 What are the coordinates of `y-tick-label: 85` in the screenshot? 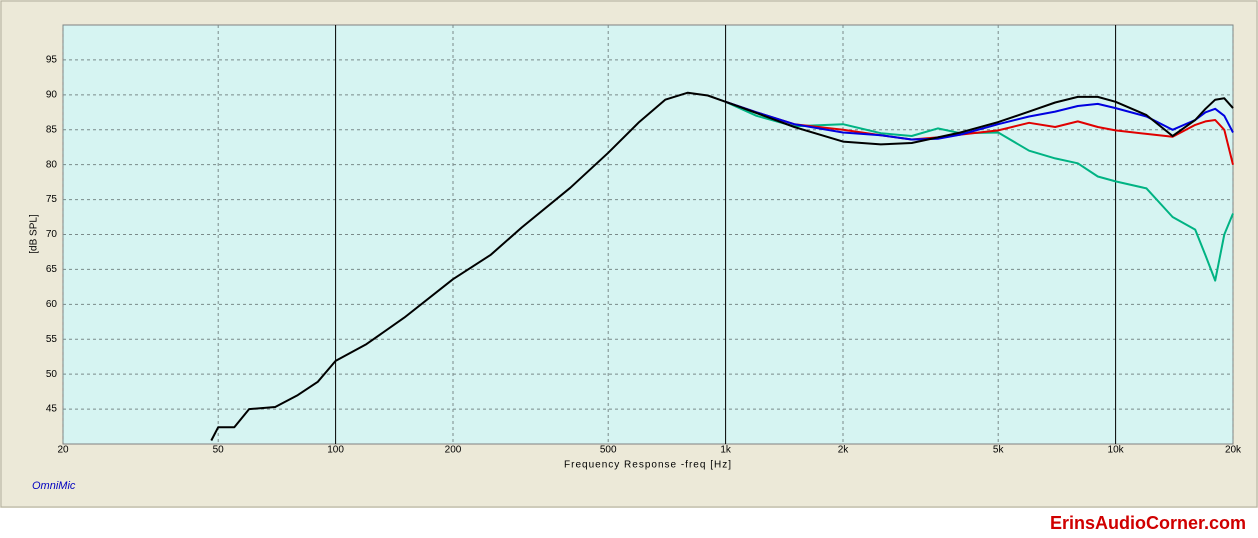 It's located at (52, 129).